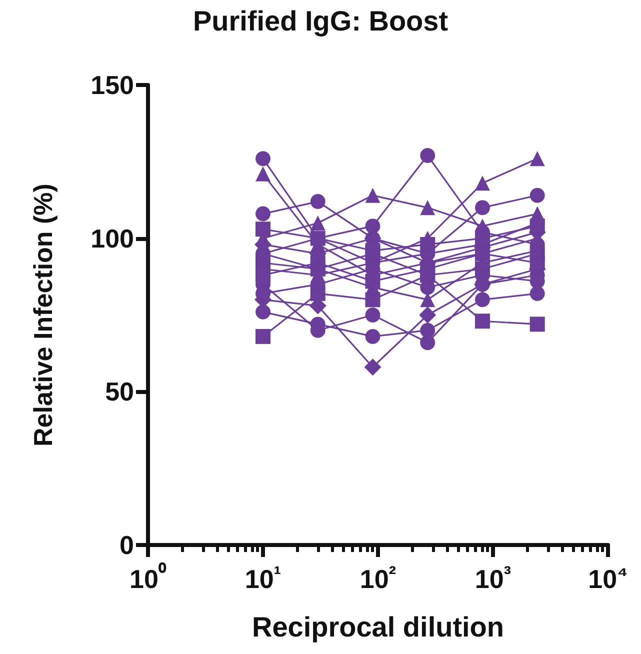 Image resolution: width=641 pixels, height=654 pixels. What do you see at coordinates (127, 545) in the screenshot?
I see `y-tick-label: 0` at bounding box center [127, 545].